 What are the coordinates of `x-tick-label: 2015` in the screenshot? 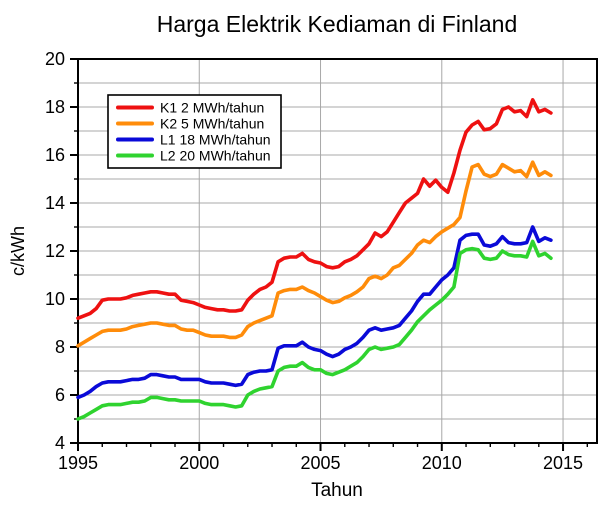 It's located at (563, 463).